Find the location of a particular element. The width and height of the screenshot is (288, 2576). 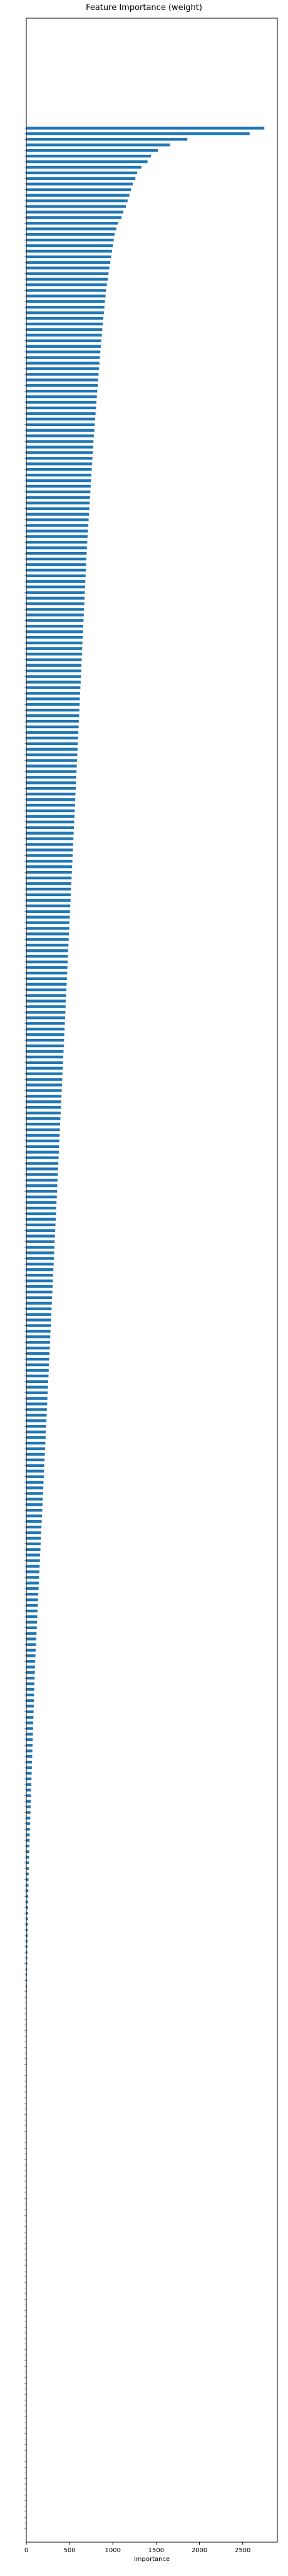

x-axis: 0 500 1000 1500 2000 2500 is located at coordinates (137, 2548).